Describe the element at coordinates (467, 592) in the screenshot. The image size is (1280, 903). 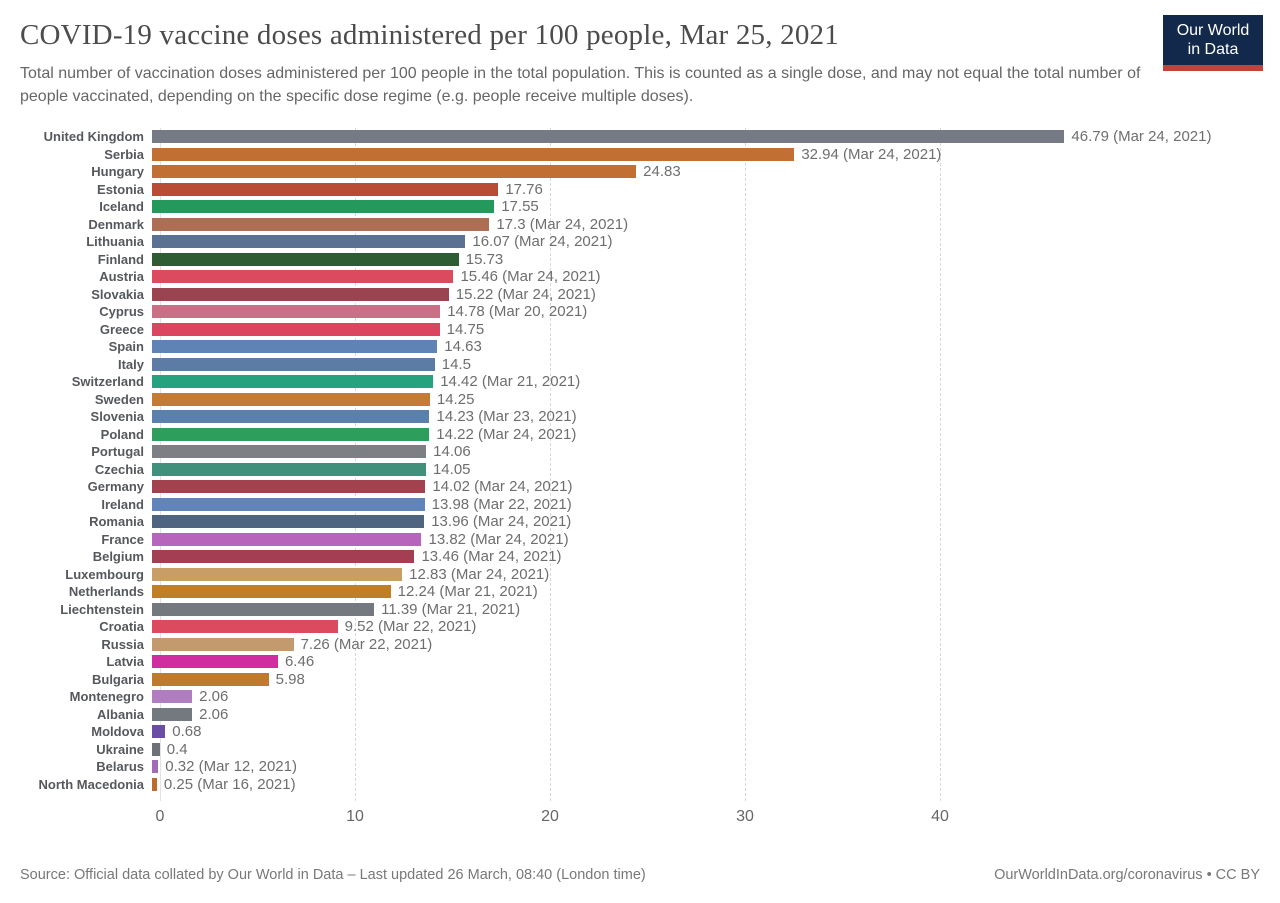
I see `value-label: 12.24 (Mar 21, 2021)` at that location.